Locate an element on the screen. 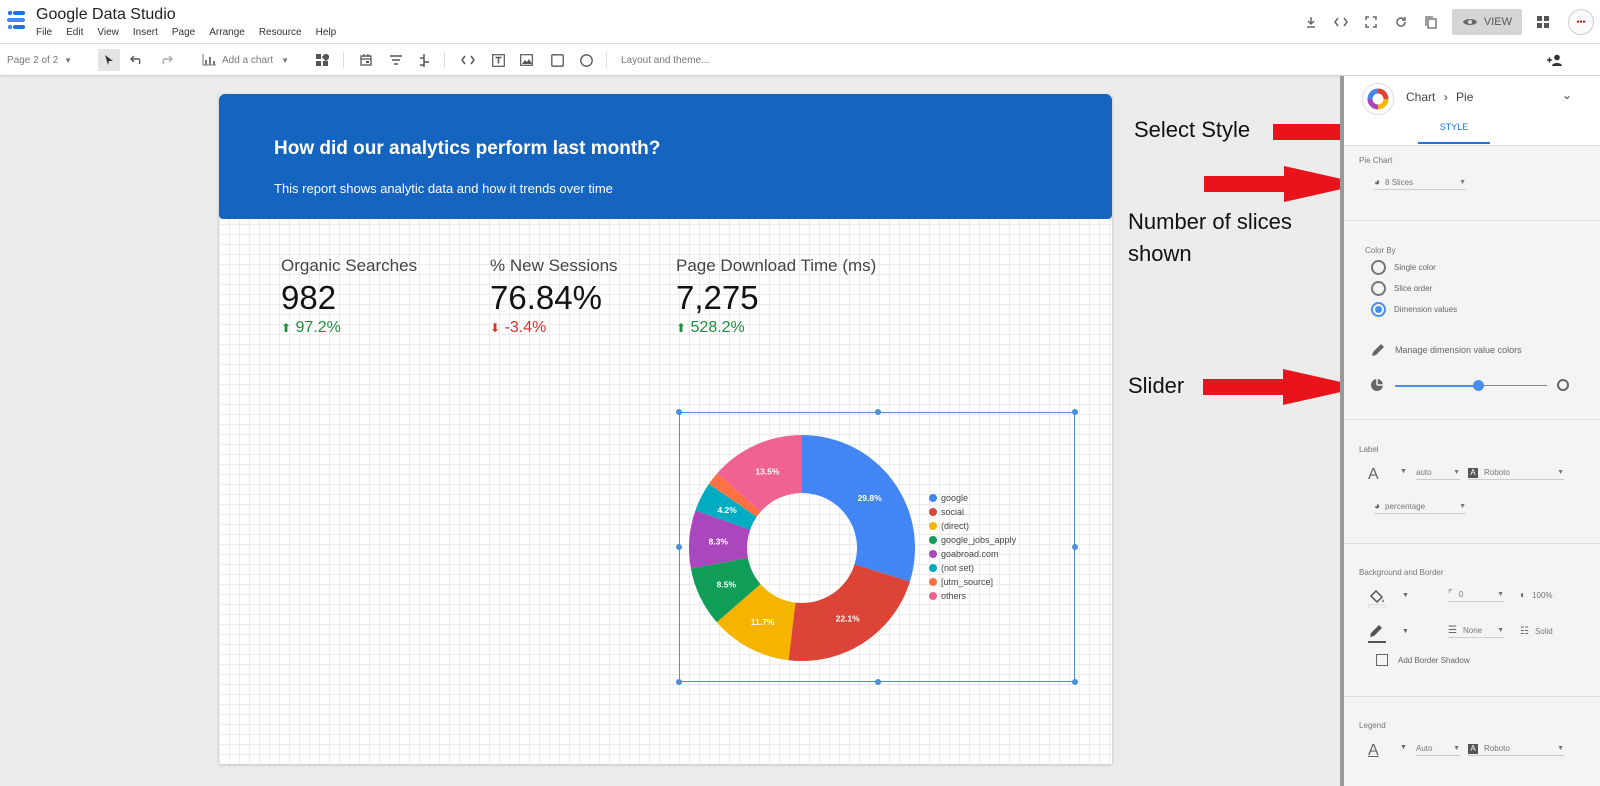 This screenshot has height=786, width=1600. opacity-dropdown: ◐ 100% is located at coordinates (1543, 595).